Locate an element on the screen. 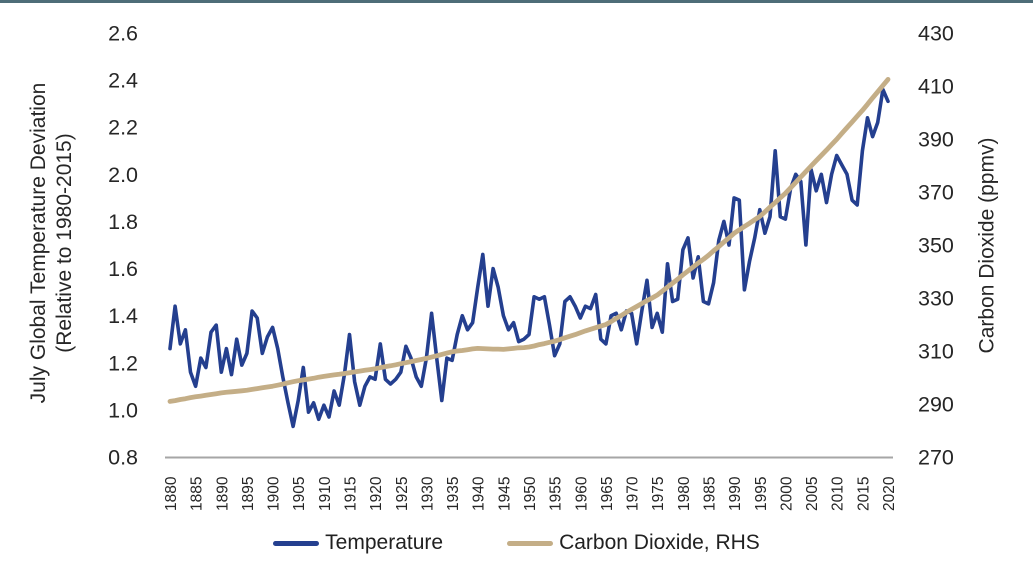  x-axis-tick-label: 1980 is located at coordinates (684, 493).